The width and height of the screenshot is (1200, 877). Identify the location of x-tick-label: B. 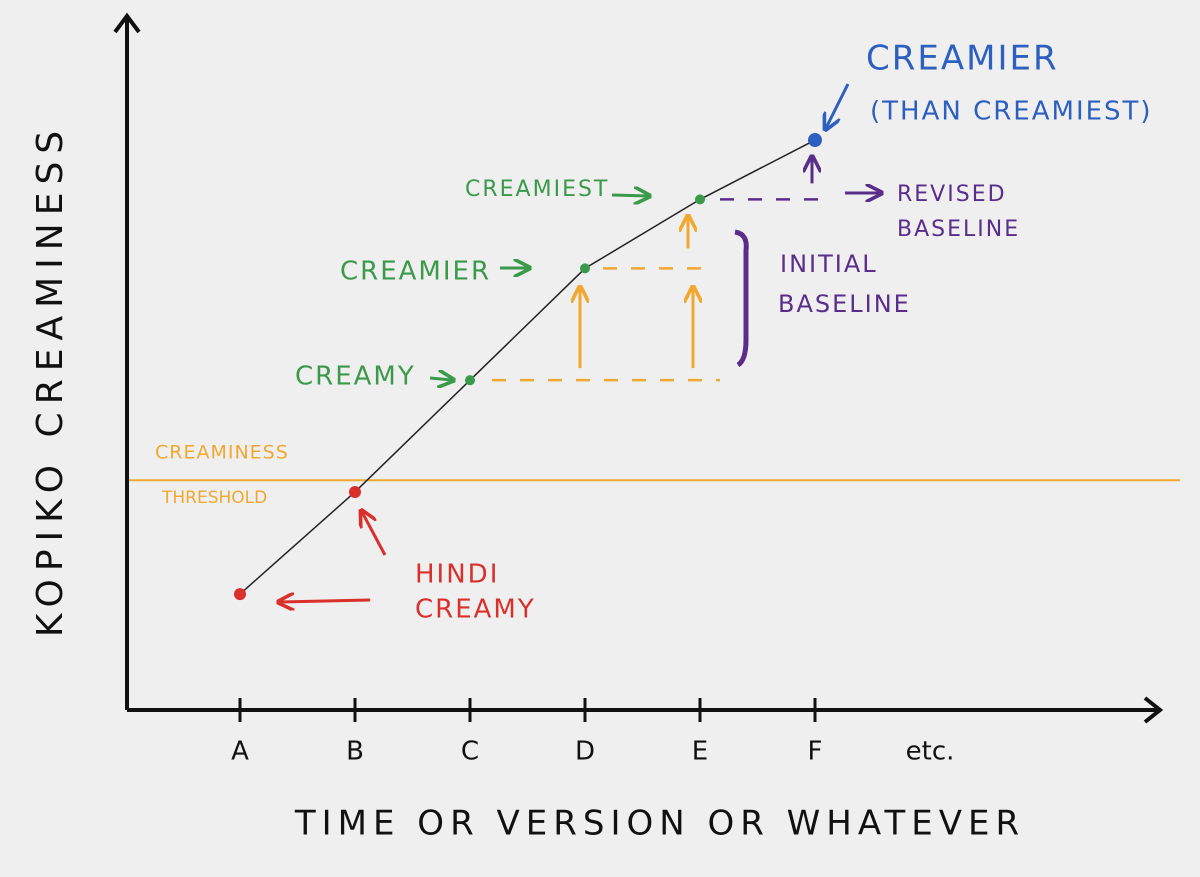
(355, 752).